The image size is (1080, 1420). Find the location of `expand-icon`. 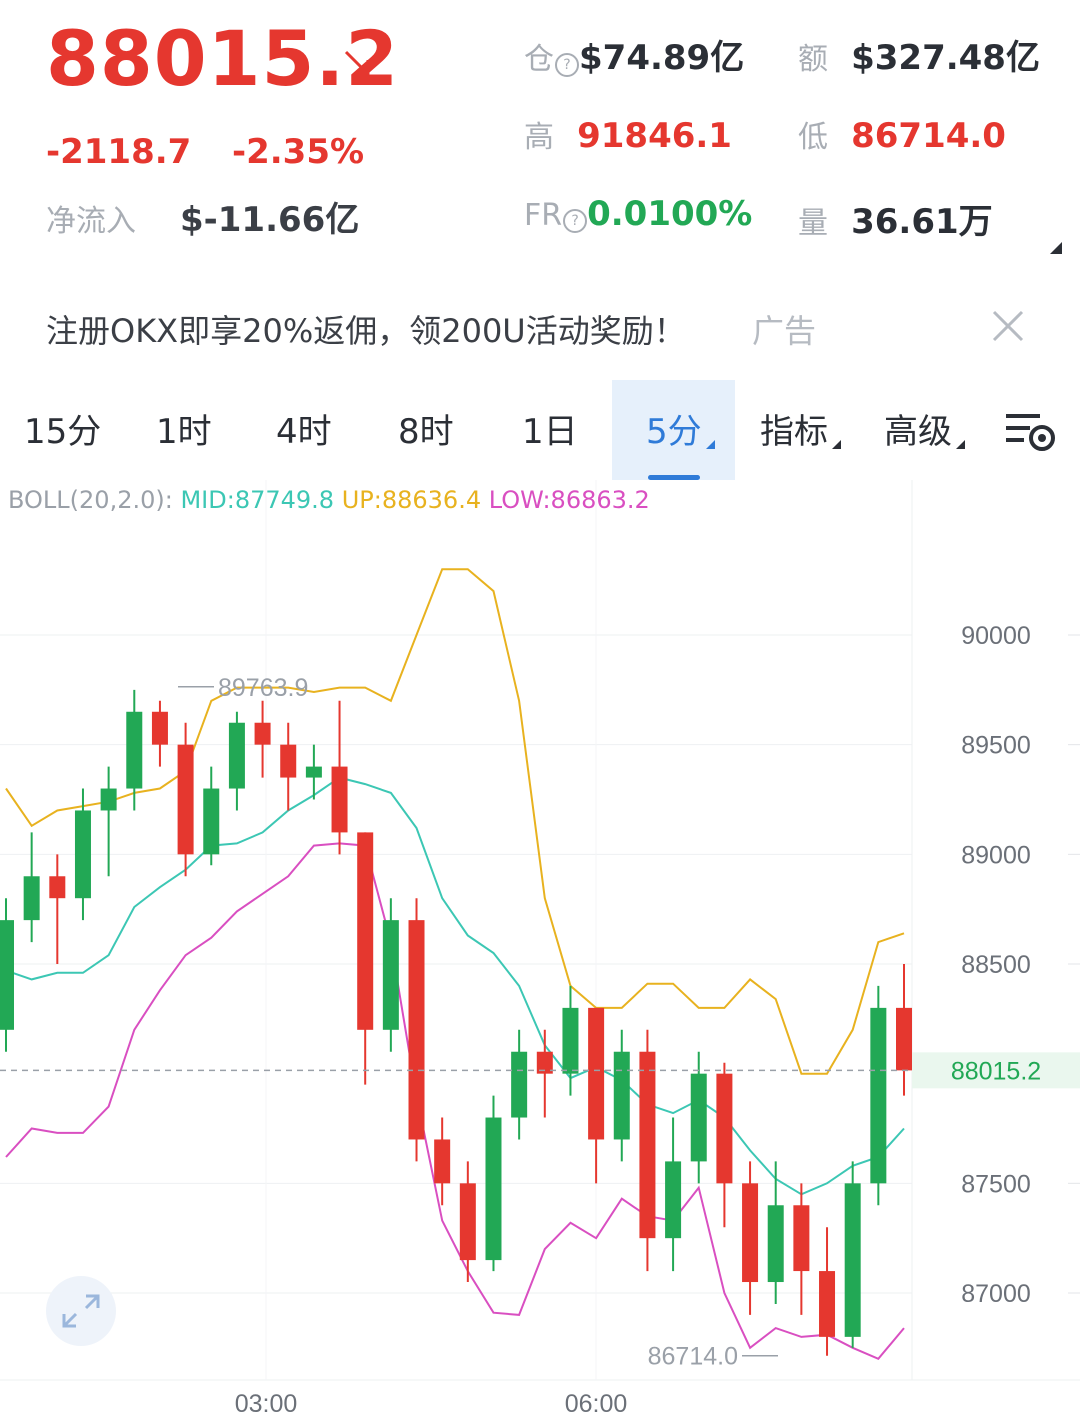

expand-icon is located at coordinates (81, 1311).